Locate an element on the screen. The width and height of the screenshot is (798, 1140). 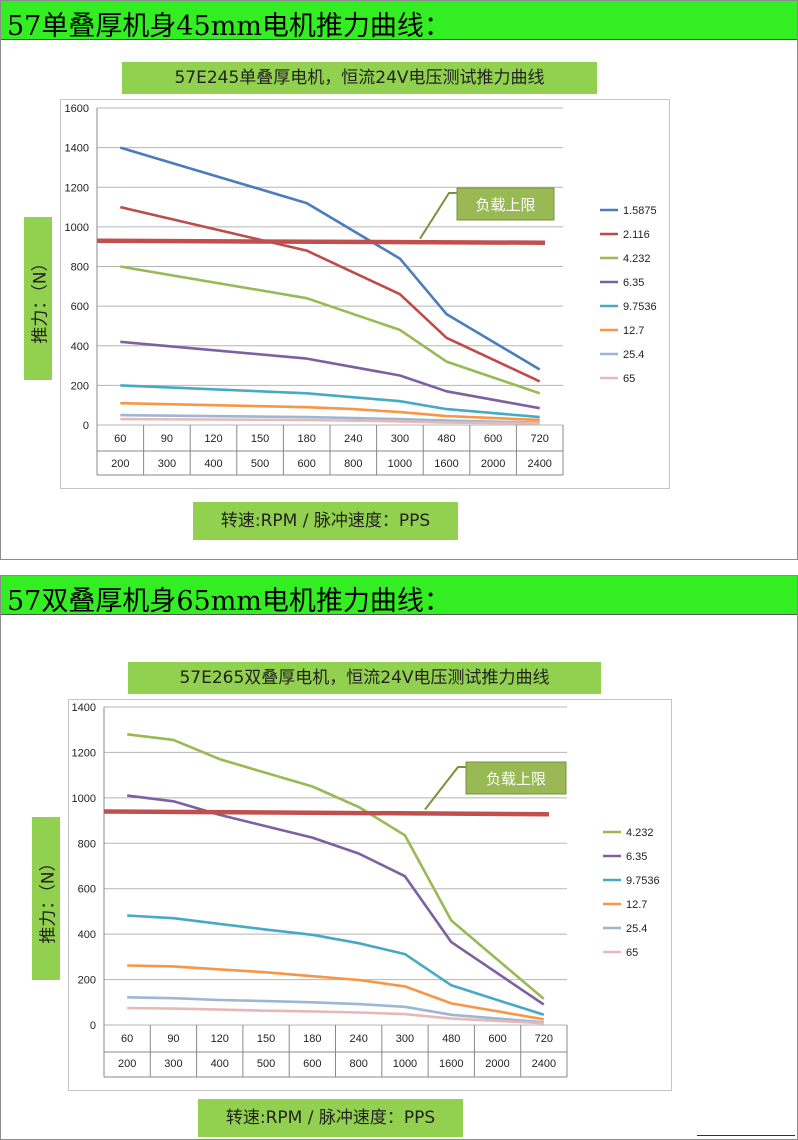
x-axis-label-2: 转速:RPM / 脉冲速度：PPS is located at coordinates (330, 1118).